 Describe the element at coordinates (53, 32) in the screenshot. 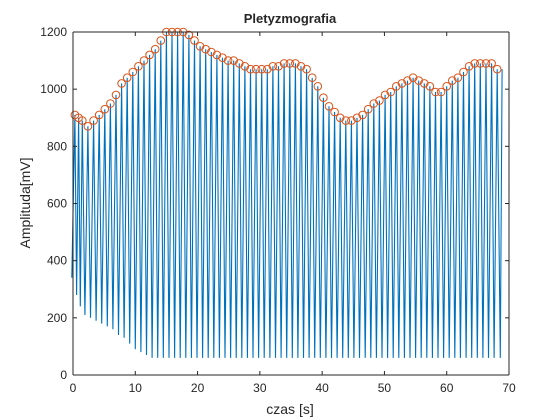

I see `y-tick-label: 1200` at that location.